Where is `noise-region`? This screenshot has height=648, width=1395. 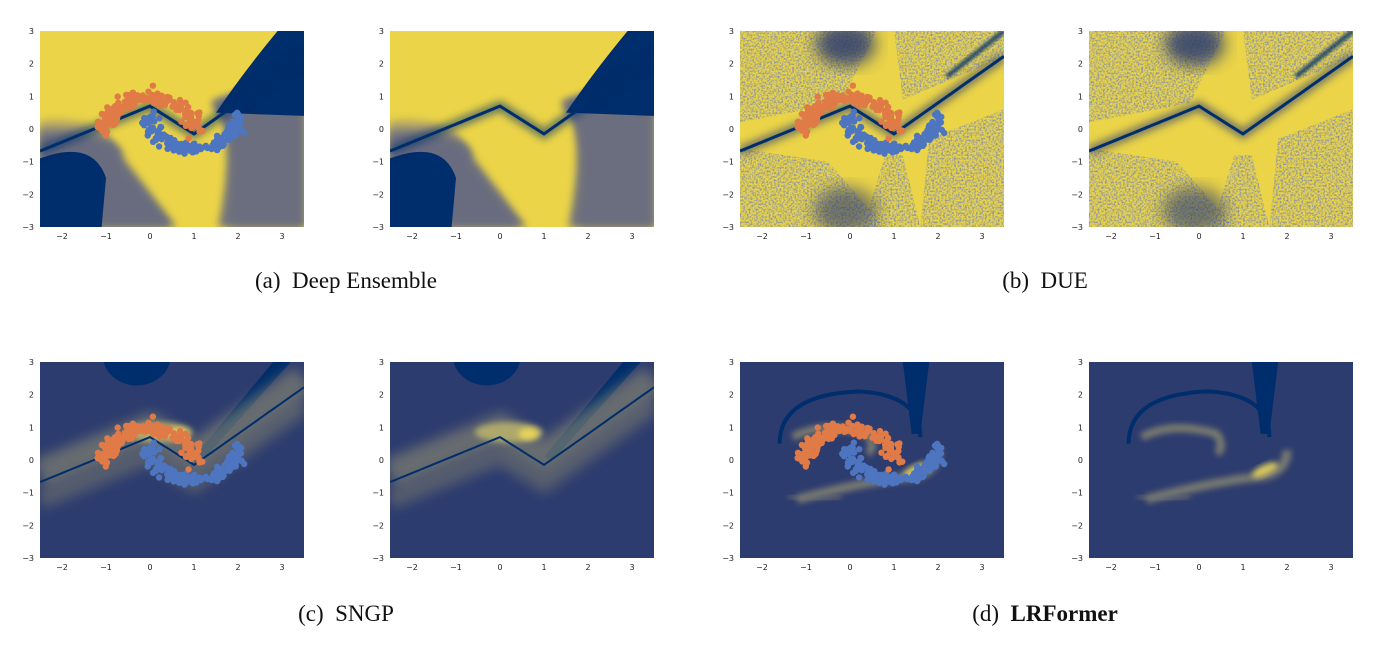 noise-region is located at coordinates (1311, 168).